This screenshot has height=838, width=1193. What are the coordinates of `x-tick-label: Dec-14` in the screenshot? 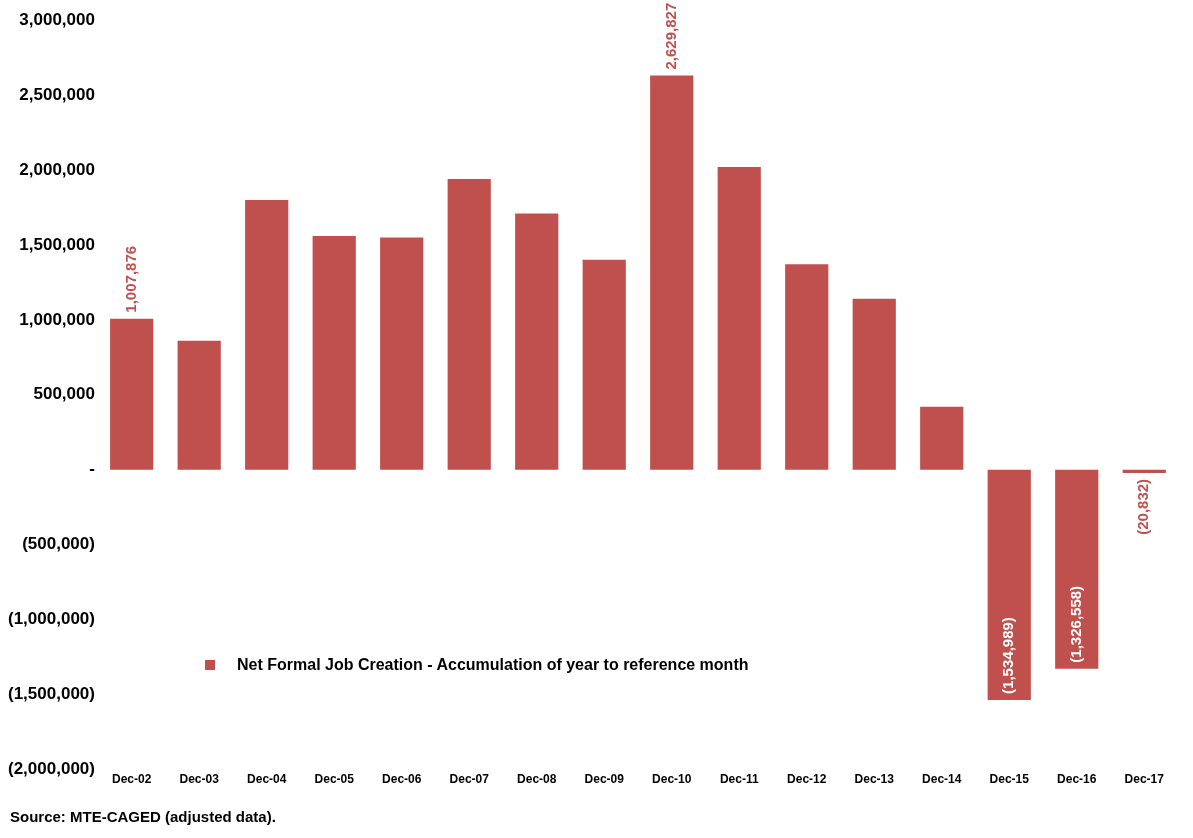 It's located at (942, 779).